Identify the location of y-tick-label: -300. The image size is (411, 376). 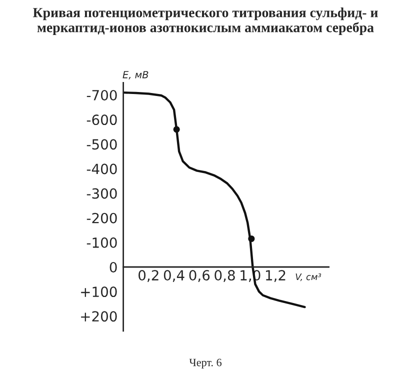
(101, 193).